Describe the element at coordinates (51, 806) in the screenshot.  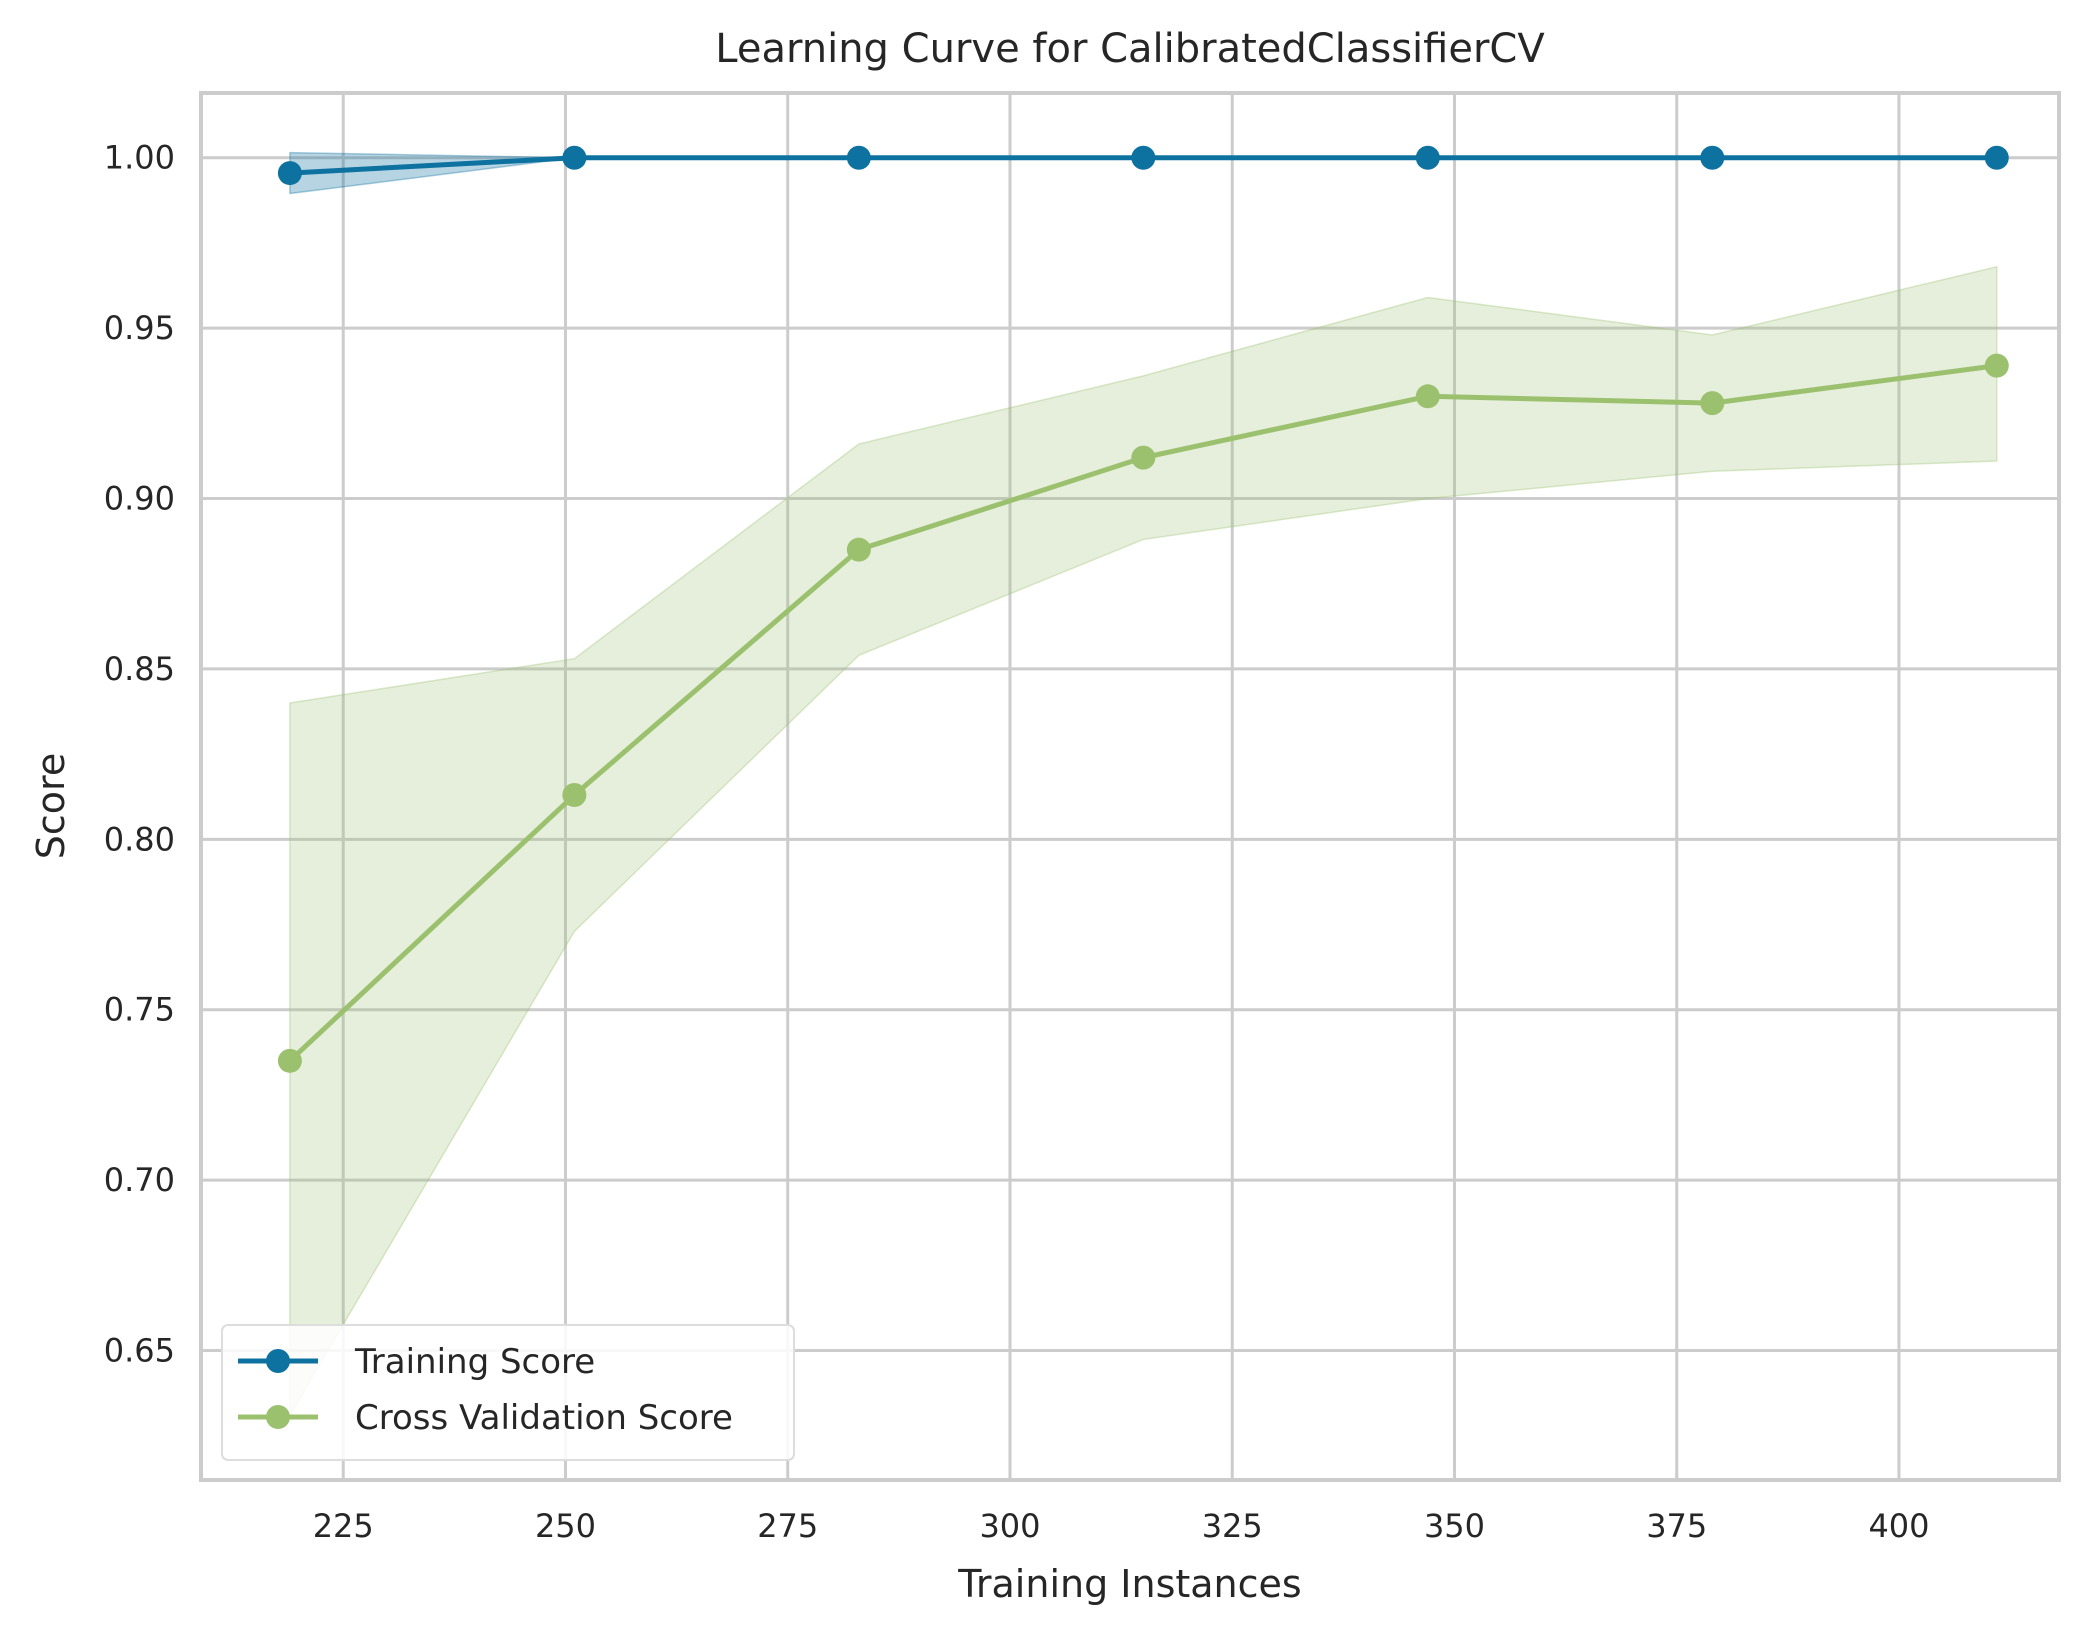
I see `y-axis-label: Score` at that location.